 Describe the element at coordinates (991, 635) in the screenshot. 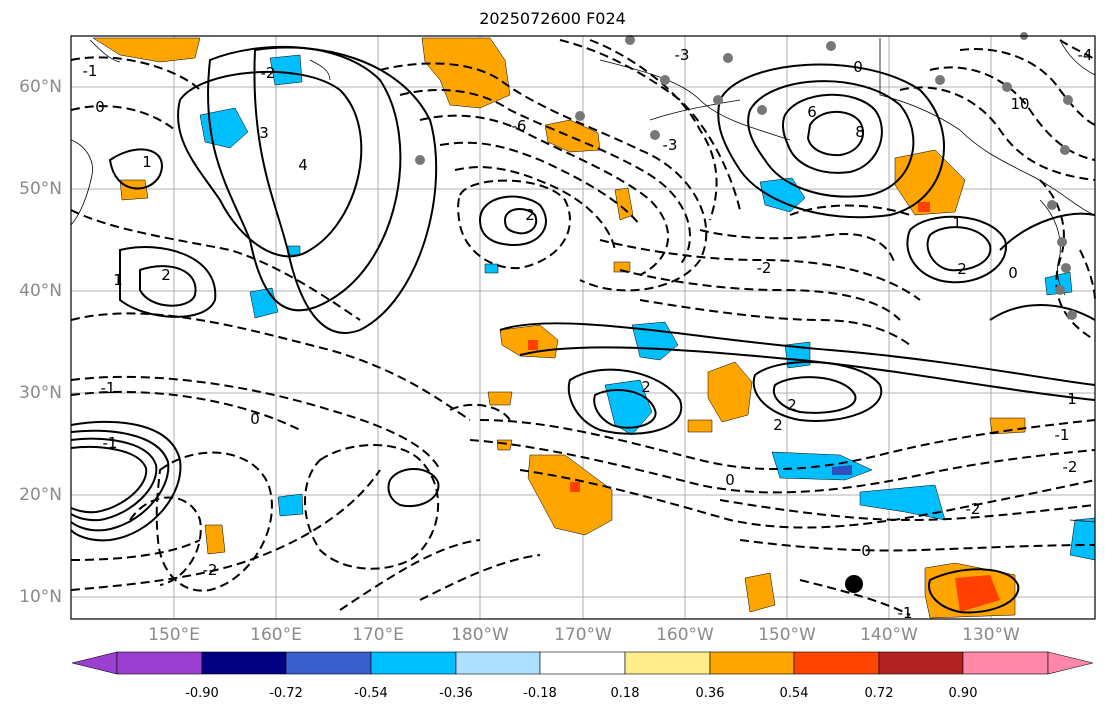

I see `lon-label: 130°W` at that location.